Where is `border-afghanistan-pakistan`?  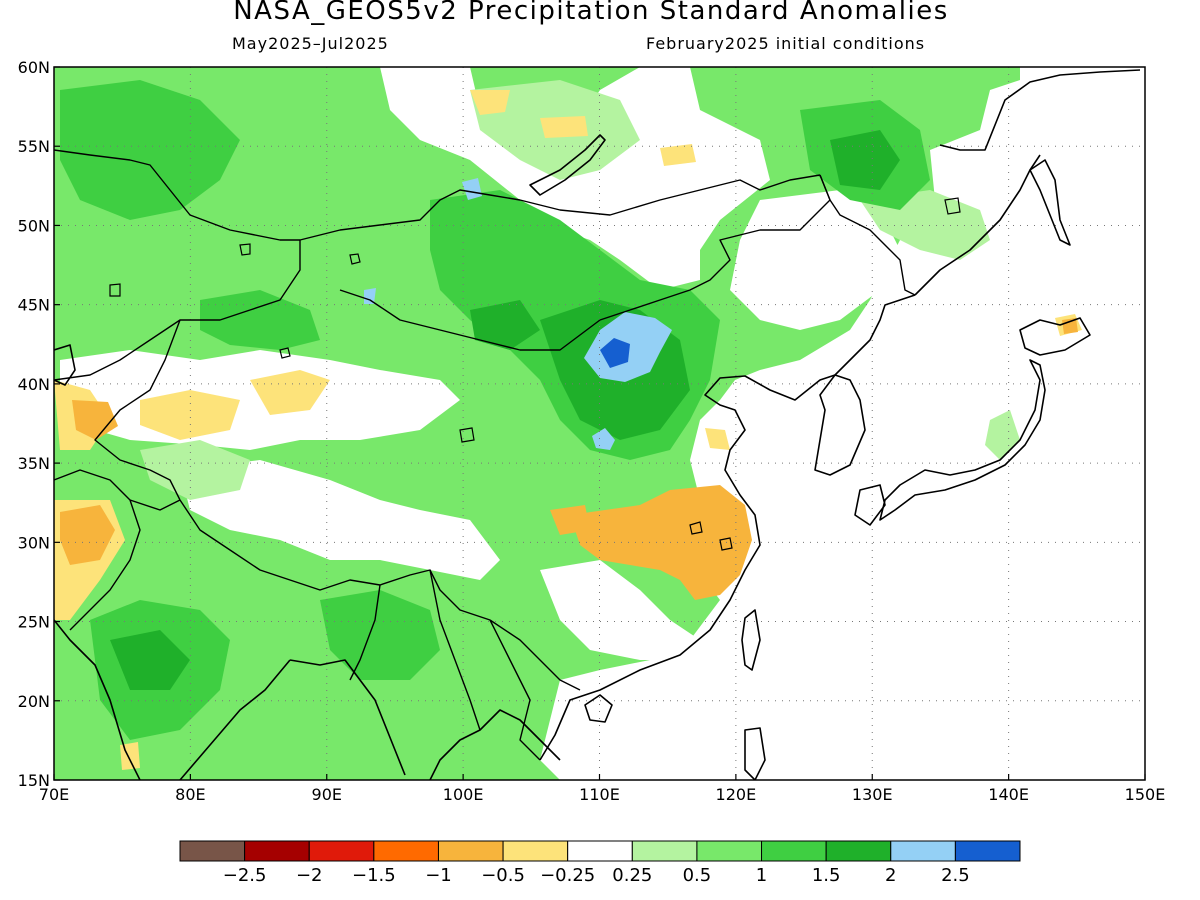 border-afghanistan-pakistan is located at coordinates (97, 550).